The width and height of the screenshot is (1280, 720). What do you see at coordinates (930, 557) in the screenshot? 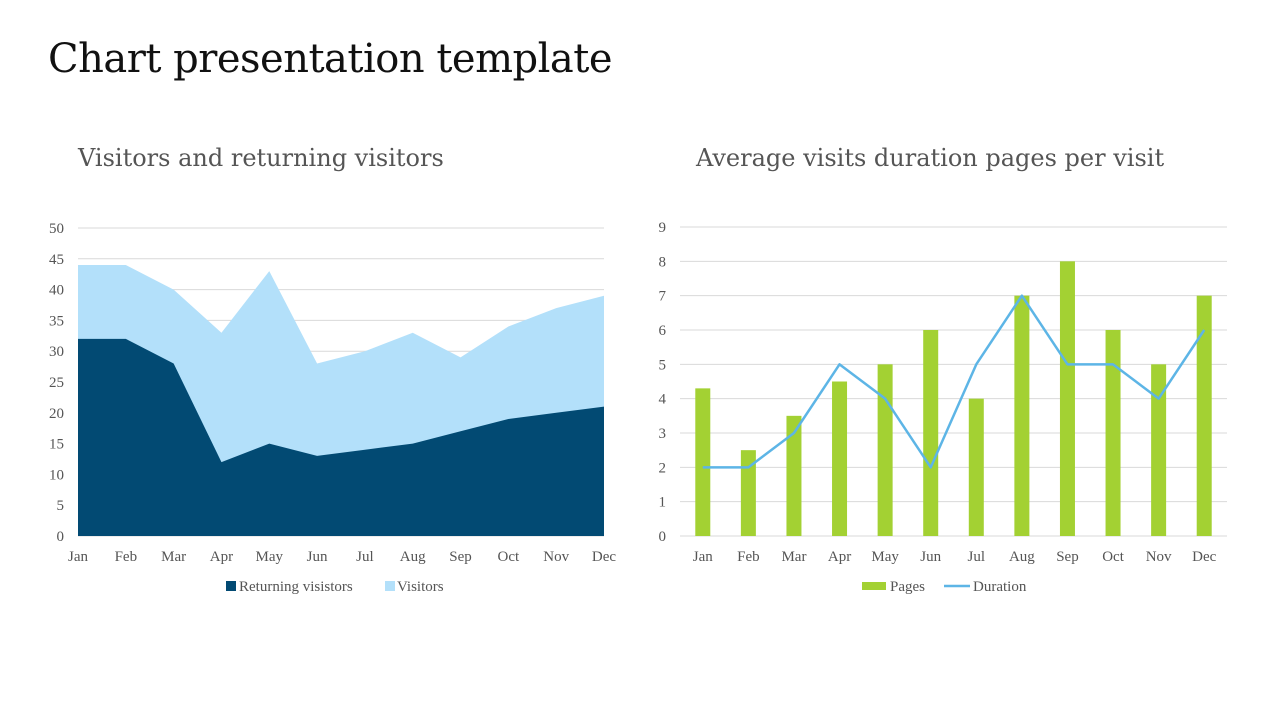
I see `bar-x-tick: Jun` at bounding box center [930, 557].